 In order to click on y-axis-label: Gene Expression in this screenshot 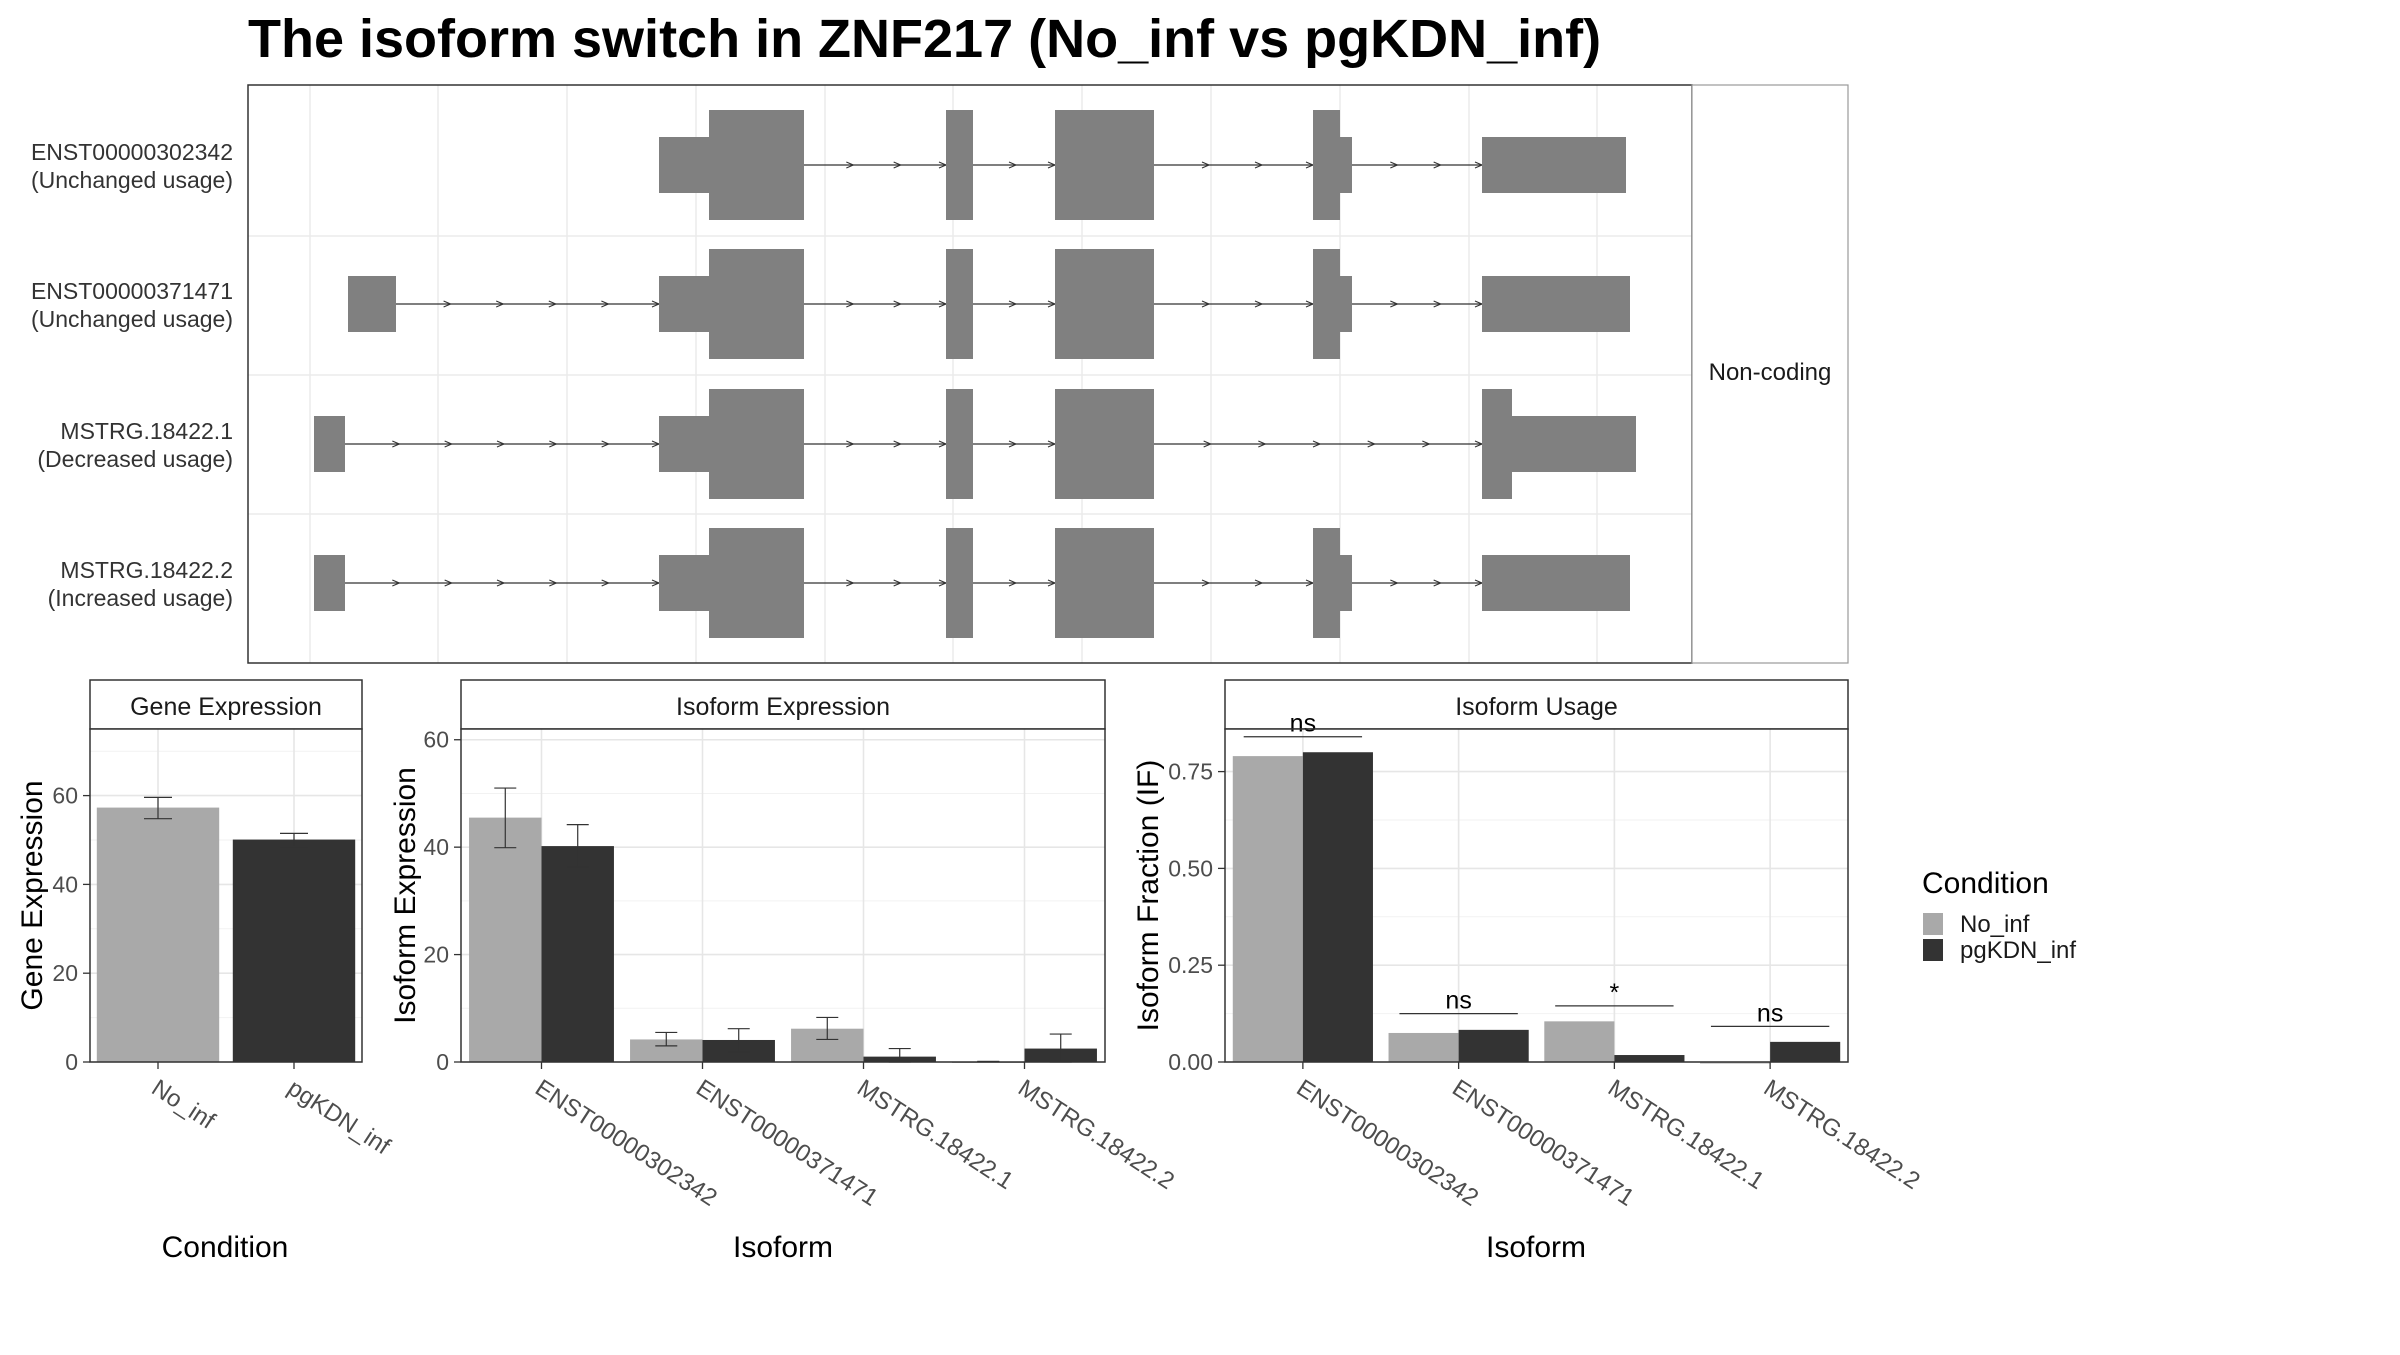, I will do `click(32, 895)`.